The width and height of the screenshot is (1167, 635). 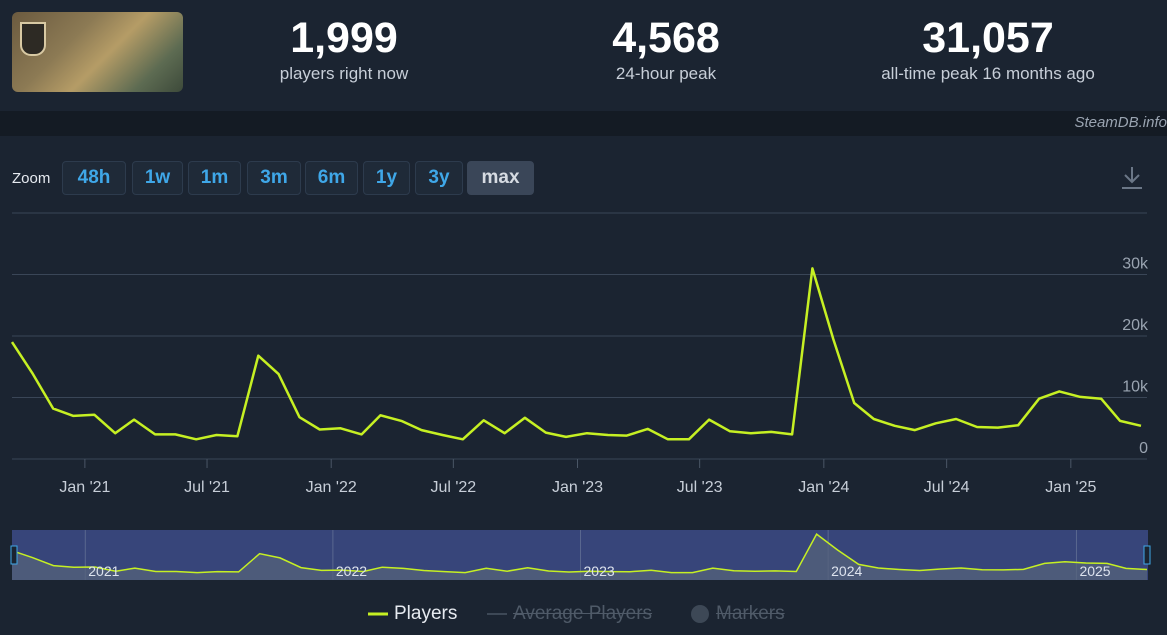 What do you see at coordinates (426, 613) in the screenshot?
I see `legend-label: Players` at bounding box center [426, 613].